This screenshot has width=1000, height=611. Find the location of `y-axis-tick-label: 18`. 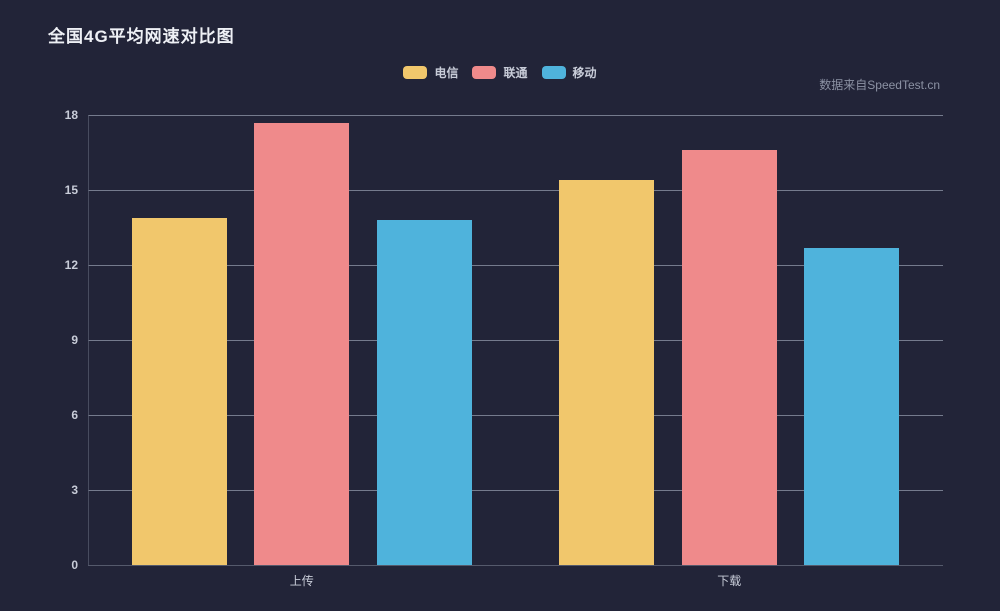

y-axis-tick-label: 18 is located at coordinates (71, 115).